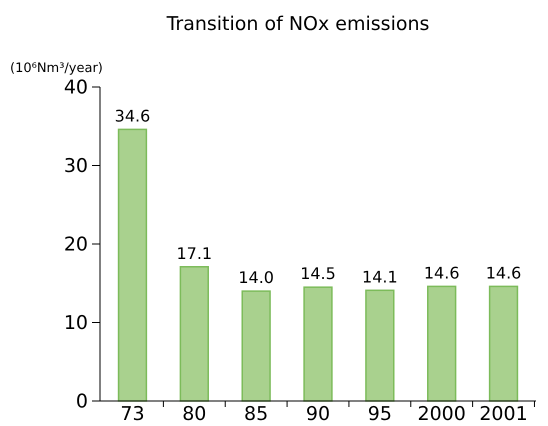 The image size is (548, 426). What do you see at coordinates (442, 414) in the screenshot?
I see `x-tick-label: 2000` at bounding box center [442, 414].